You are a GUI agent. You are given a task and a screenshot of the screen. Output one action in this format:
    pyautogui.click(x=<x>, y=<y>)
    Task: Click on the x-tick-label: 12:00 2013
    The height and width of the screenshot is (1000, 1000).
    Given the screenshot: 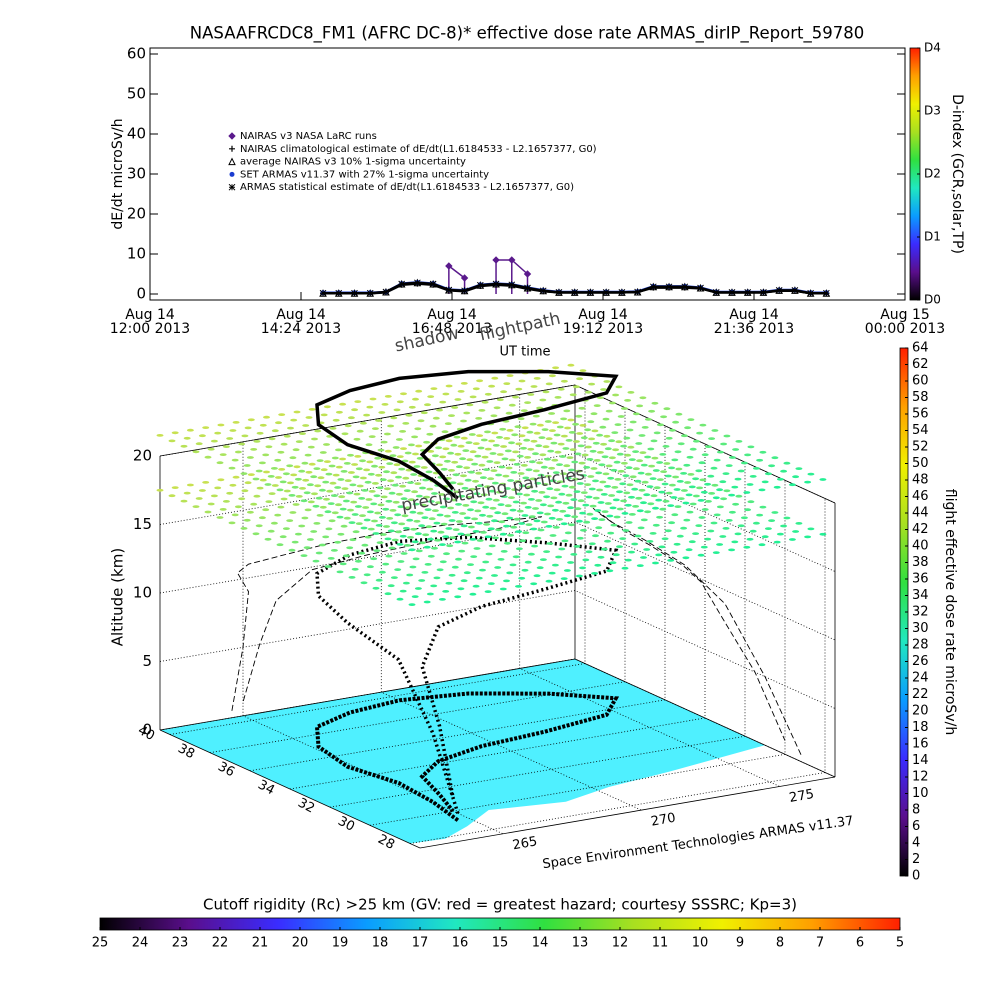 What is the action you would take?
    pyautogui.click(x=150, y=329)
    